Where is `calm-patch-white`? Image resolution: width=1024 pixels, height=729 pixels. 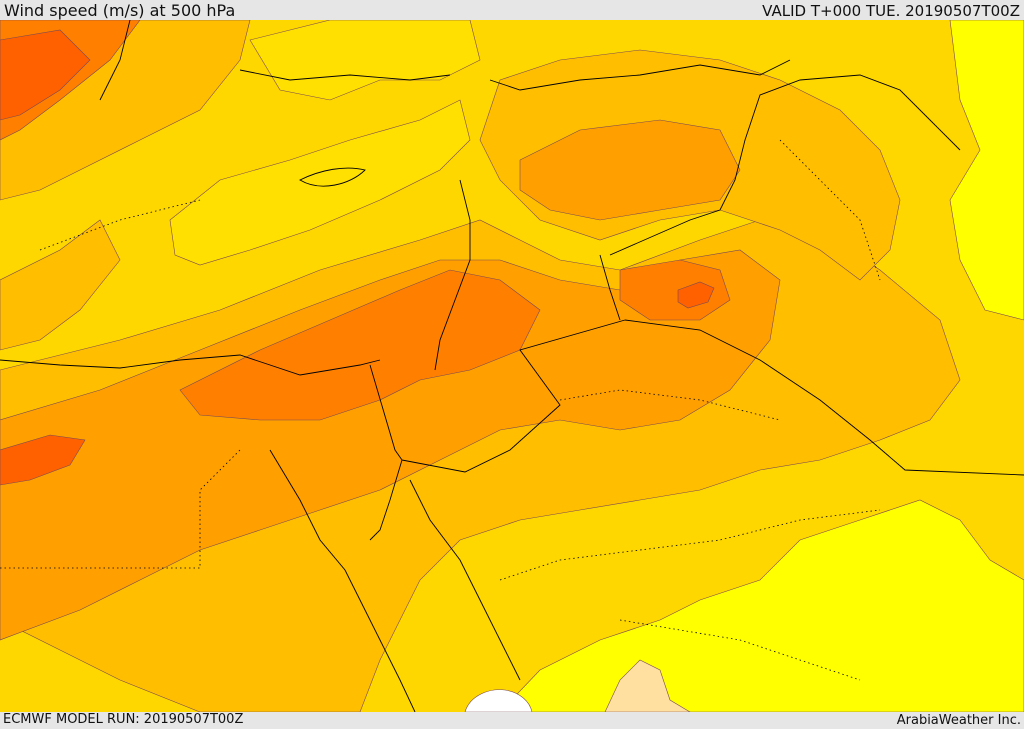
calm-patch-white is located at coordinates (498, 700).